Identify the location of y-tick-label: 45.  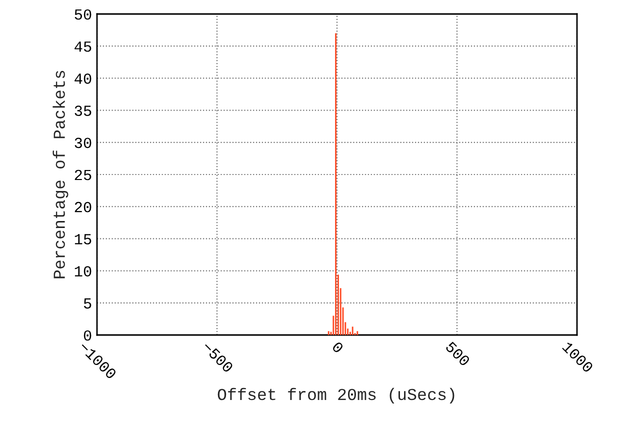
(83, 47).